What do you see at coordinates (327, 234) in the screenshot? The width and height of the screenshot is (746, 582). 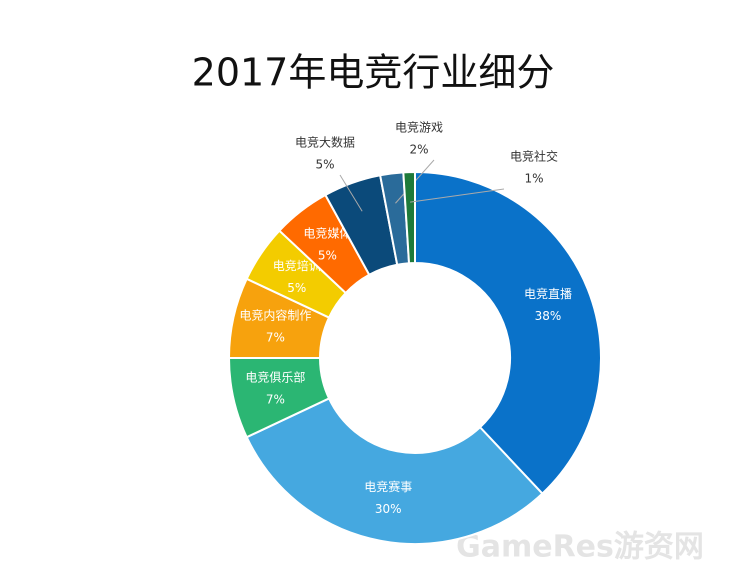 I see `segment-label: 电竞媒体` at bounding box center [327, 234].